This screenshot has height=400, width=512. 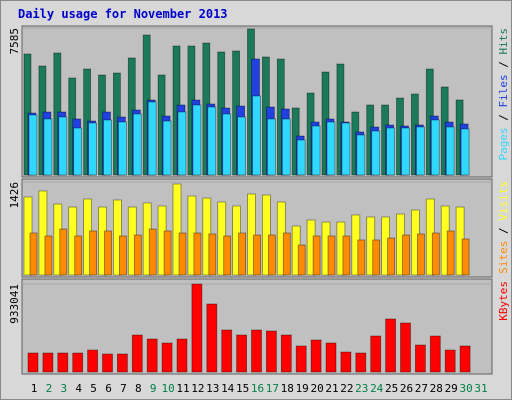 What do you see at coordinates (182, 388) in the screenshot?
I see `x-tick-label: 11` at bounding box center [182, 388].